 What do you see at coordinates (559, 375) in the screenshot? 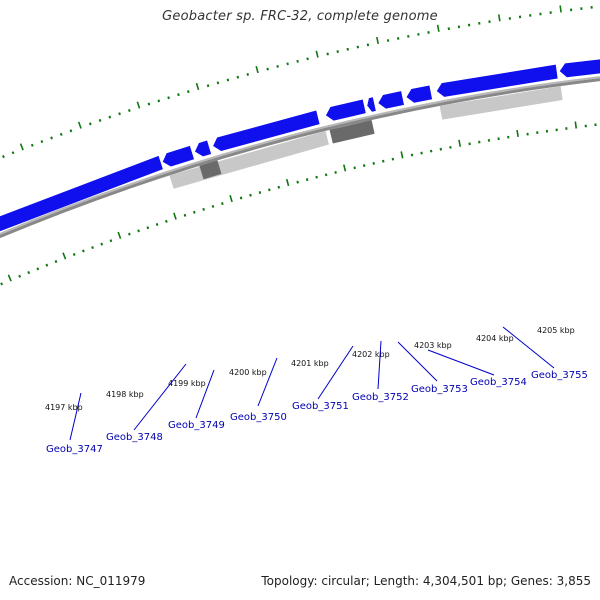
I see `gene-label-link: Geob_3755` at bounding box center [559, 375].